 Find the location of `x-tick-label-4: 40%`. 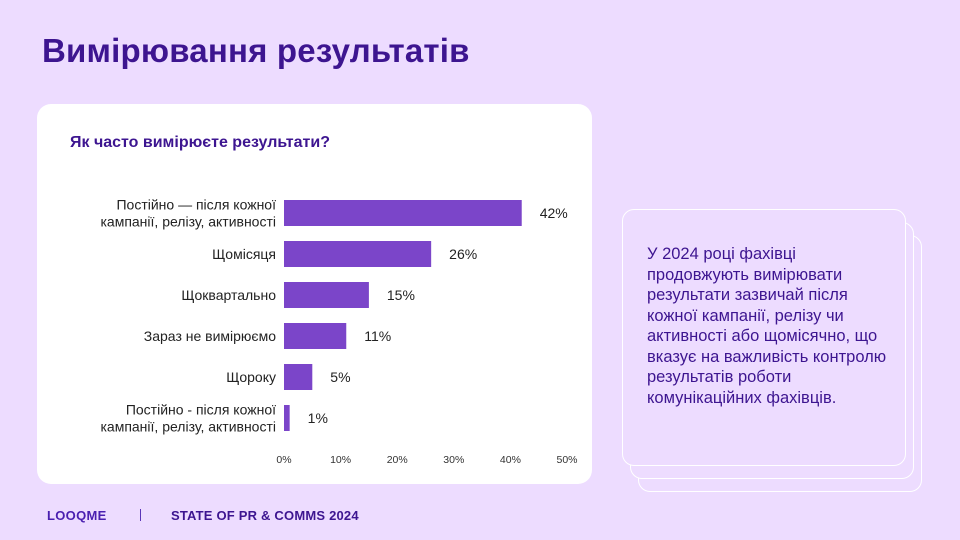

x-tick-label-4: 40% is located at coordinates (510, 460).